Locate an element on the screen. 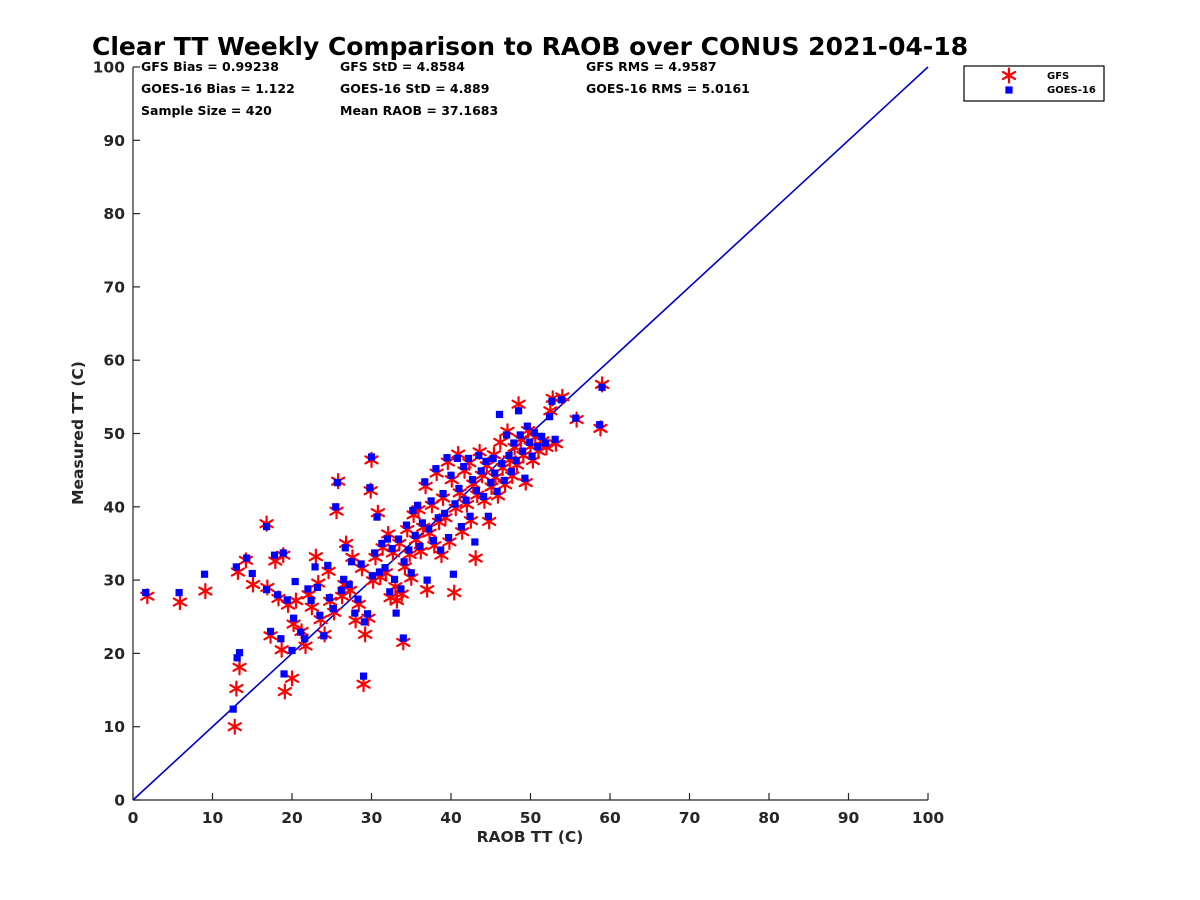  y-tick-label: 30 is located at coordinates (114, 581).